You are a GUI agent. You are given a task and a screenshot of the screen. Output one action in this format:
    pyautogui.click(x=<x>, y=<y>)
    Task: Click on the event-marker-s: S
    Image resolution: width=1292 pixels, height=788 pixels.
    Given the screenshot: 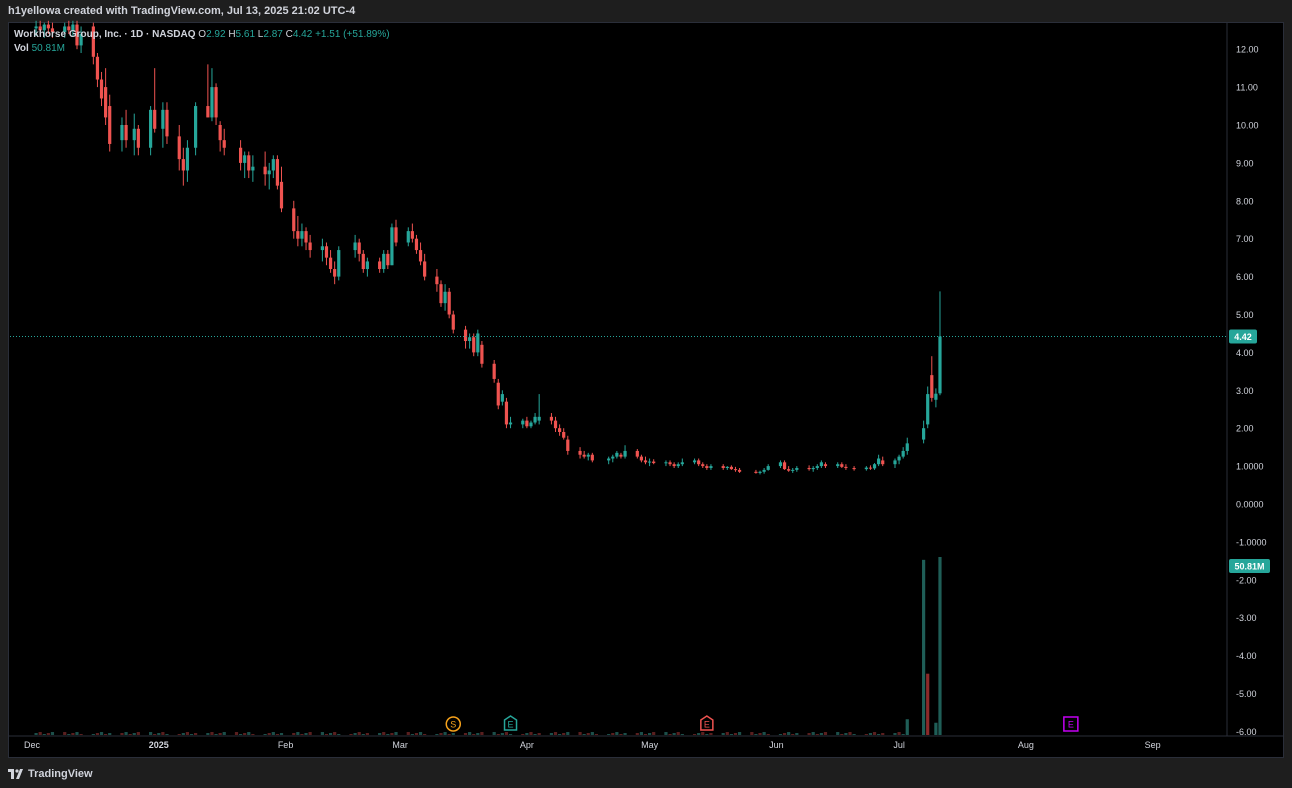 What is the action you would take?
    pyautogui.click(x=453, y=724)
    